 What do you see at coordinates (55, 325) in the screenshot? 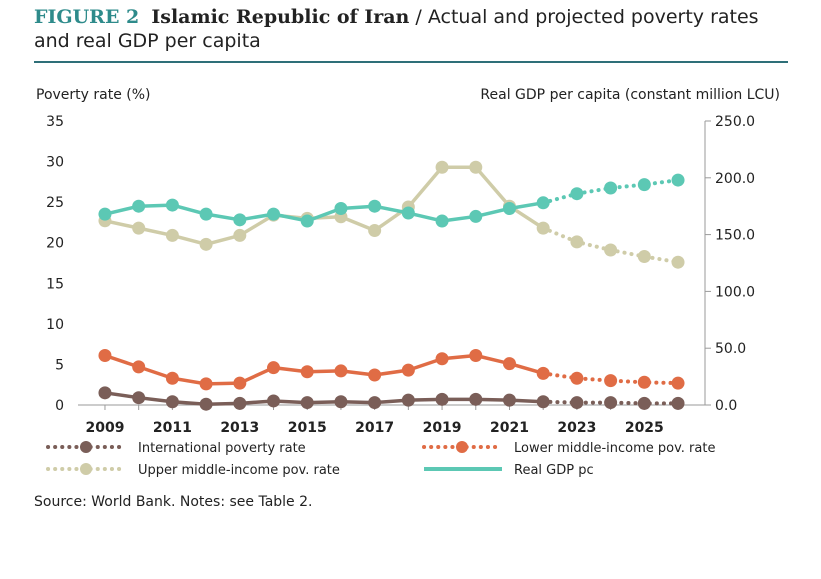
I see `left-tick-label: 10` at bounding box center [55, 325].